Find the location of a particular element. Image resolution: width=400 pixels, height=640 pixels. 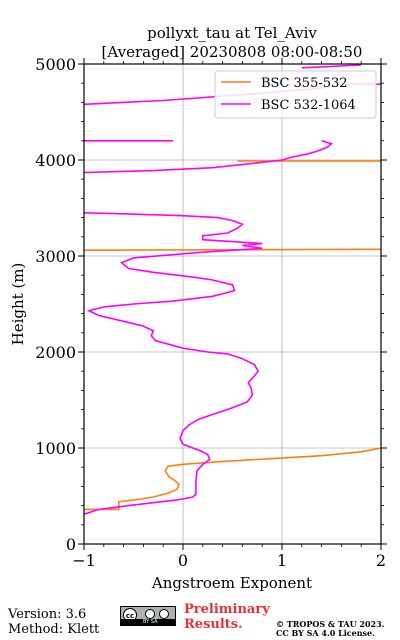

method-text: Method: Klett is located at coordinates (54, 629).